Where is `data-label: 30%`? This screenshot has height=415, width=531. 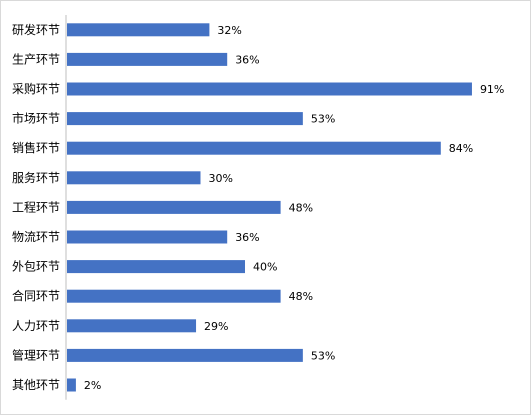 data-label: 30% is located at coordinates (221, 178).